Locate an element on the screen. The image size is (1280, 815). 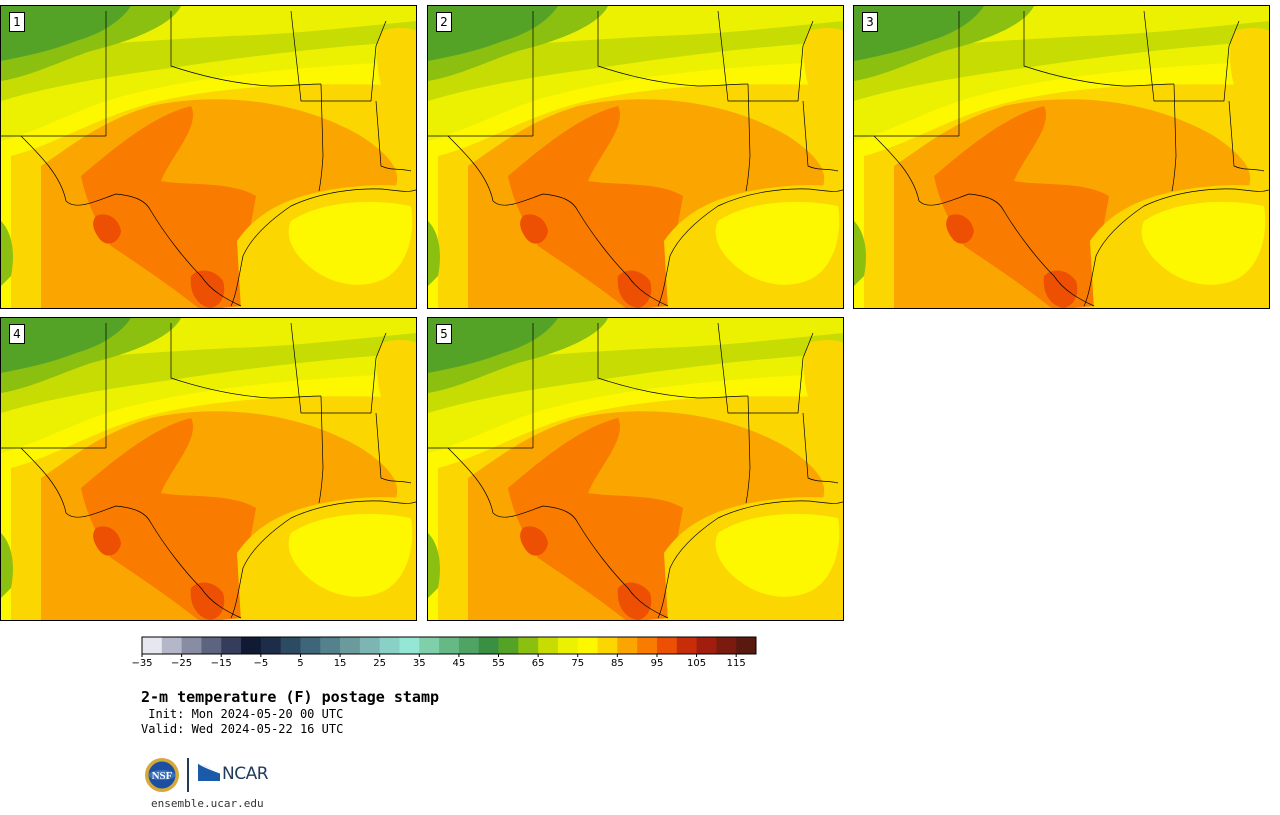
colorbar-tick-label: 105 is located at coordinates (697, 663).